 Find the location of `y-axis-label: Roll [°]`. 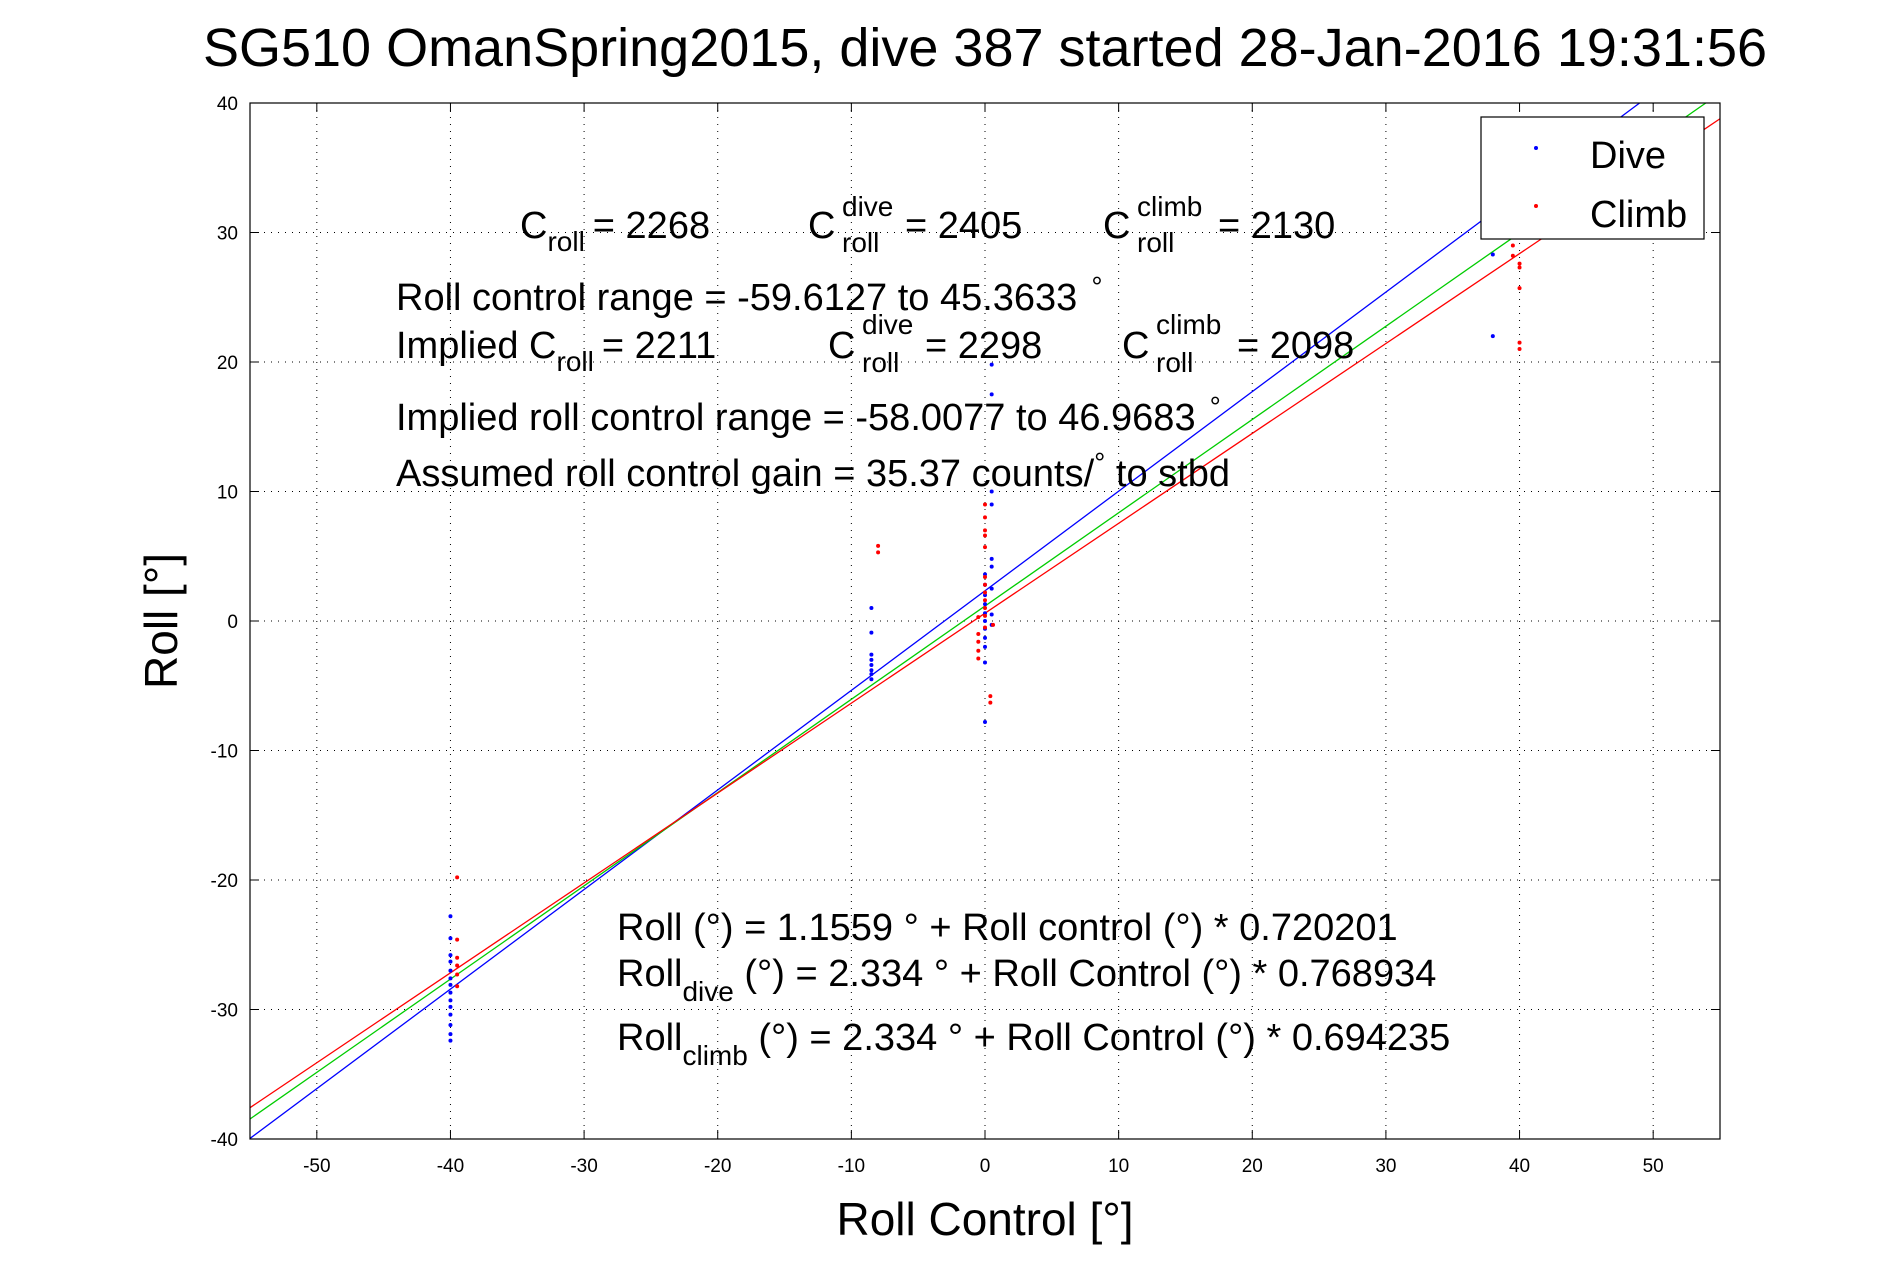

y-axis-label: Roll [°] is located at coordinates (161, 621).